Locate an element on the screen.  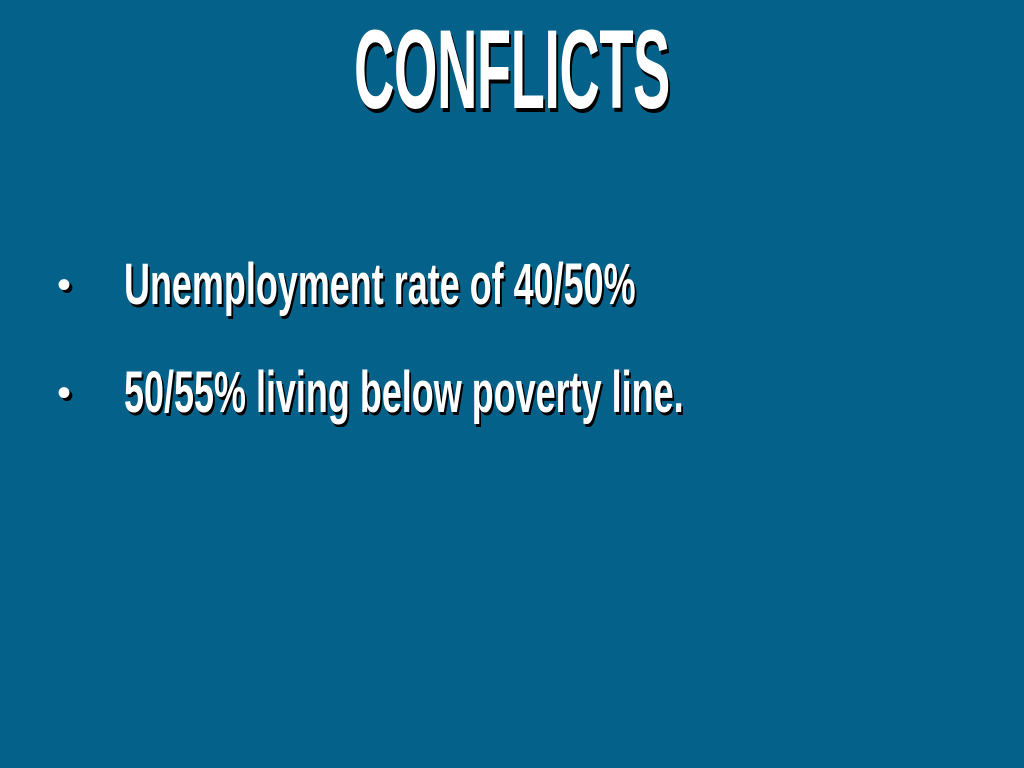
slide-title: CONFLICTS is located at coordinates (512, 70).